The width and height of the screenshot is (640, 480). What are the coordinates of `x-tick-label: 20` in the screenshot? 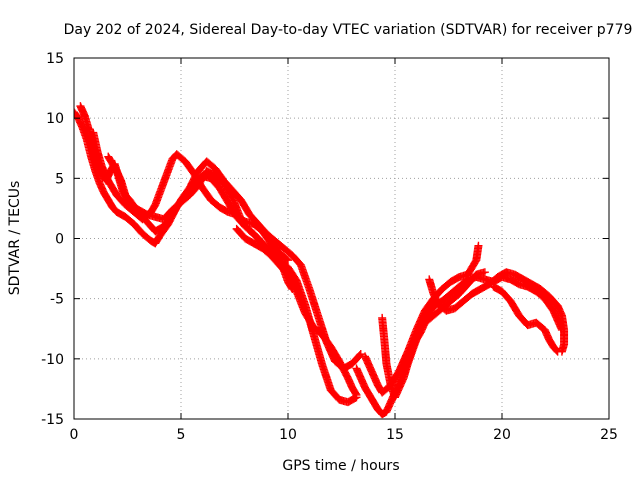 It's located at (502, 435).